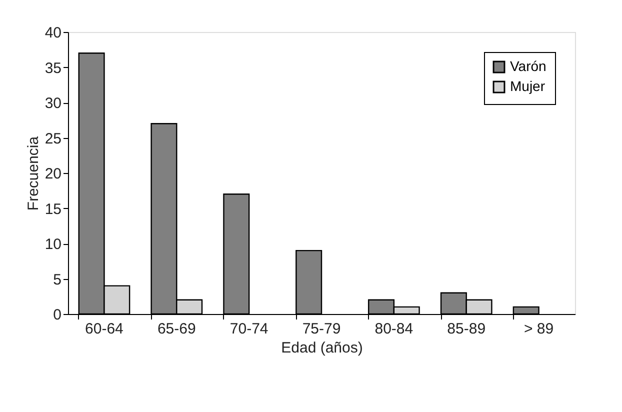  What do you see at coordinates (176, 329) in the screenshot?
I see `x-tick-label: 65-69` at bounding box center [176, 329].